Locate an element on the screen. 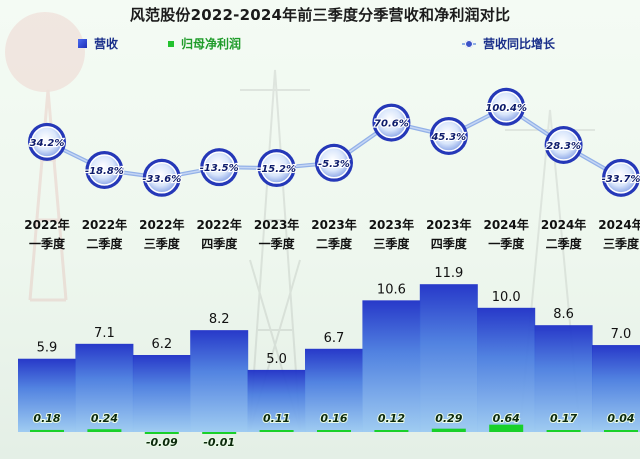 This screenshot has height=459, width=640. yoy-value-label: 70.6% is located at coordinates (391, 124).